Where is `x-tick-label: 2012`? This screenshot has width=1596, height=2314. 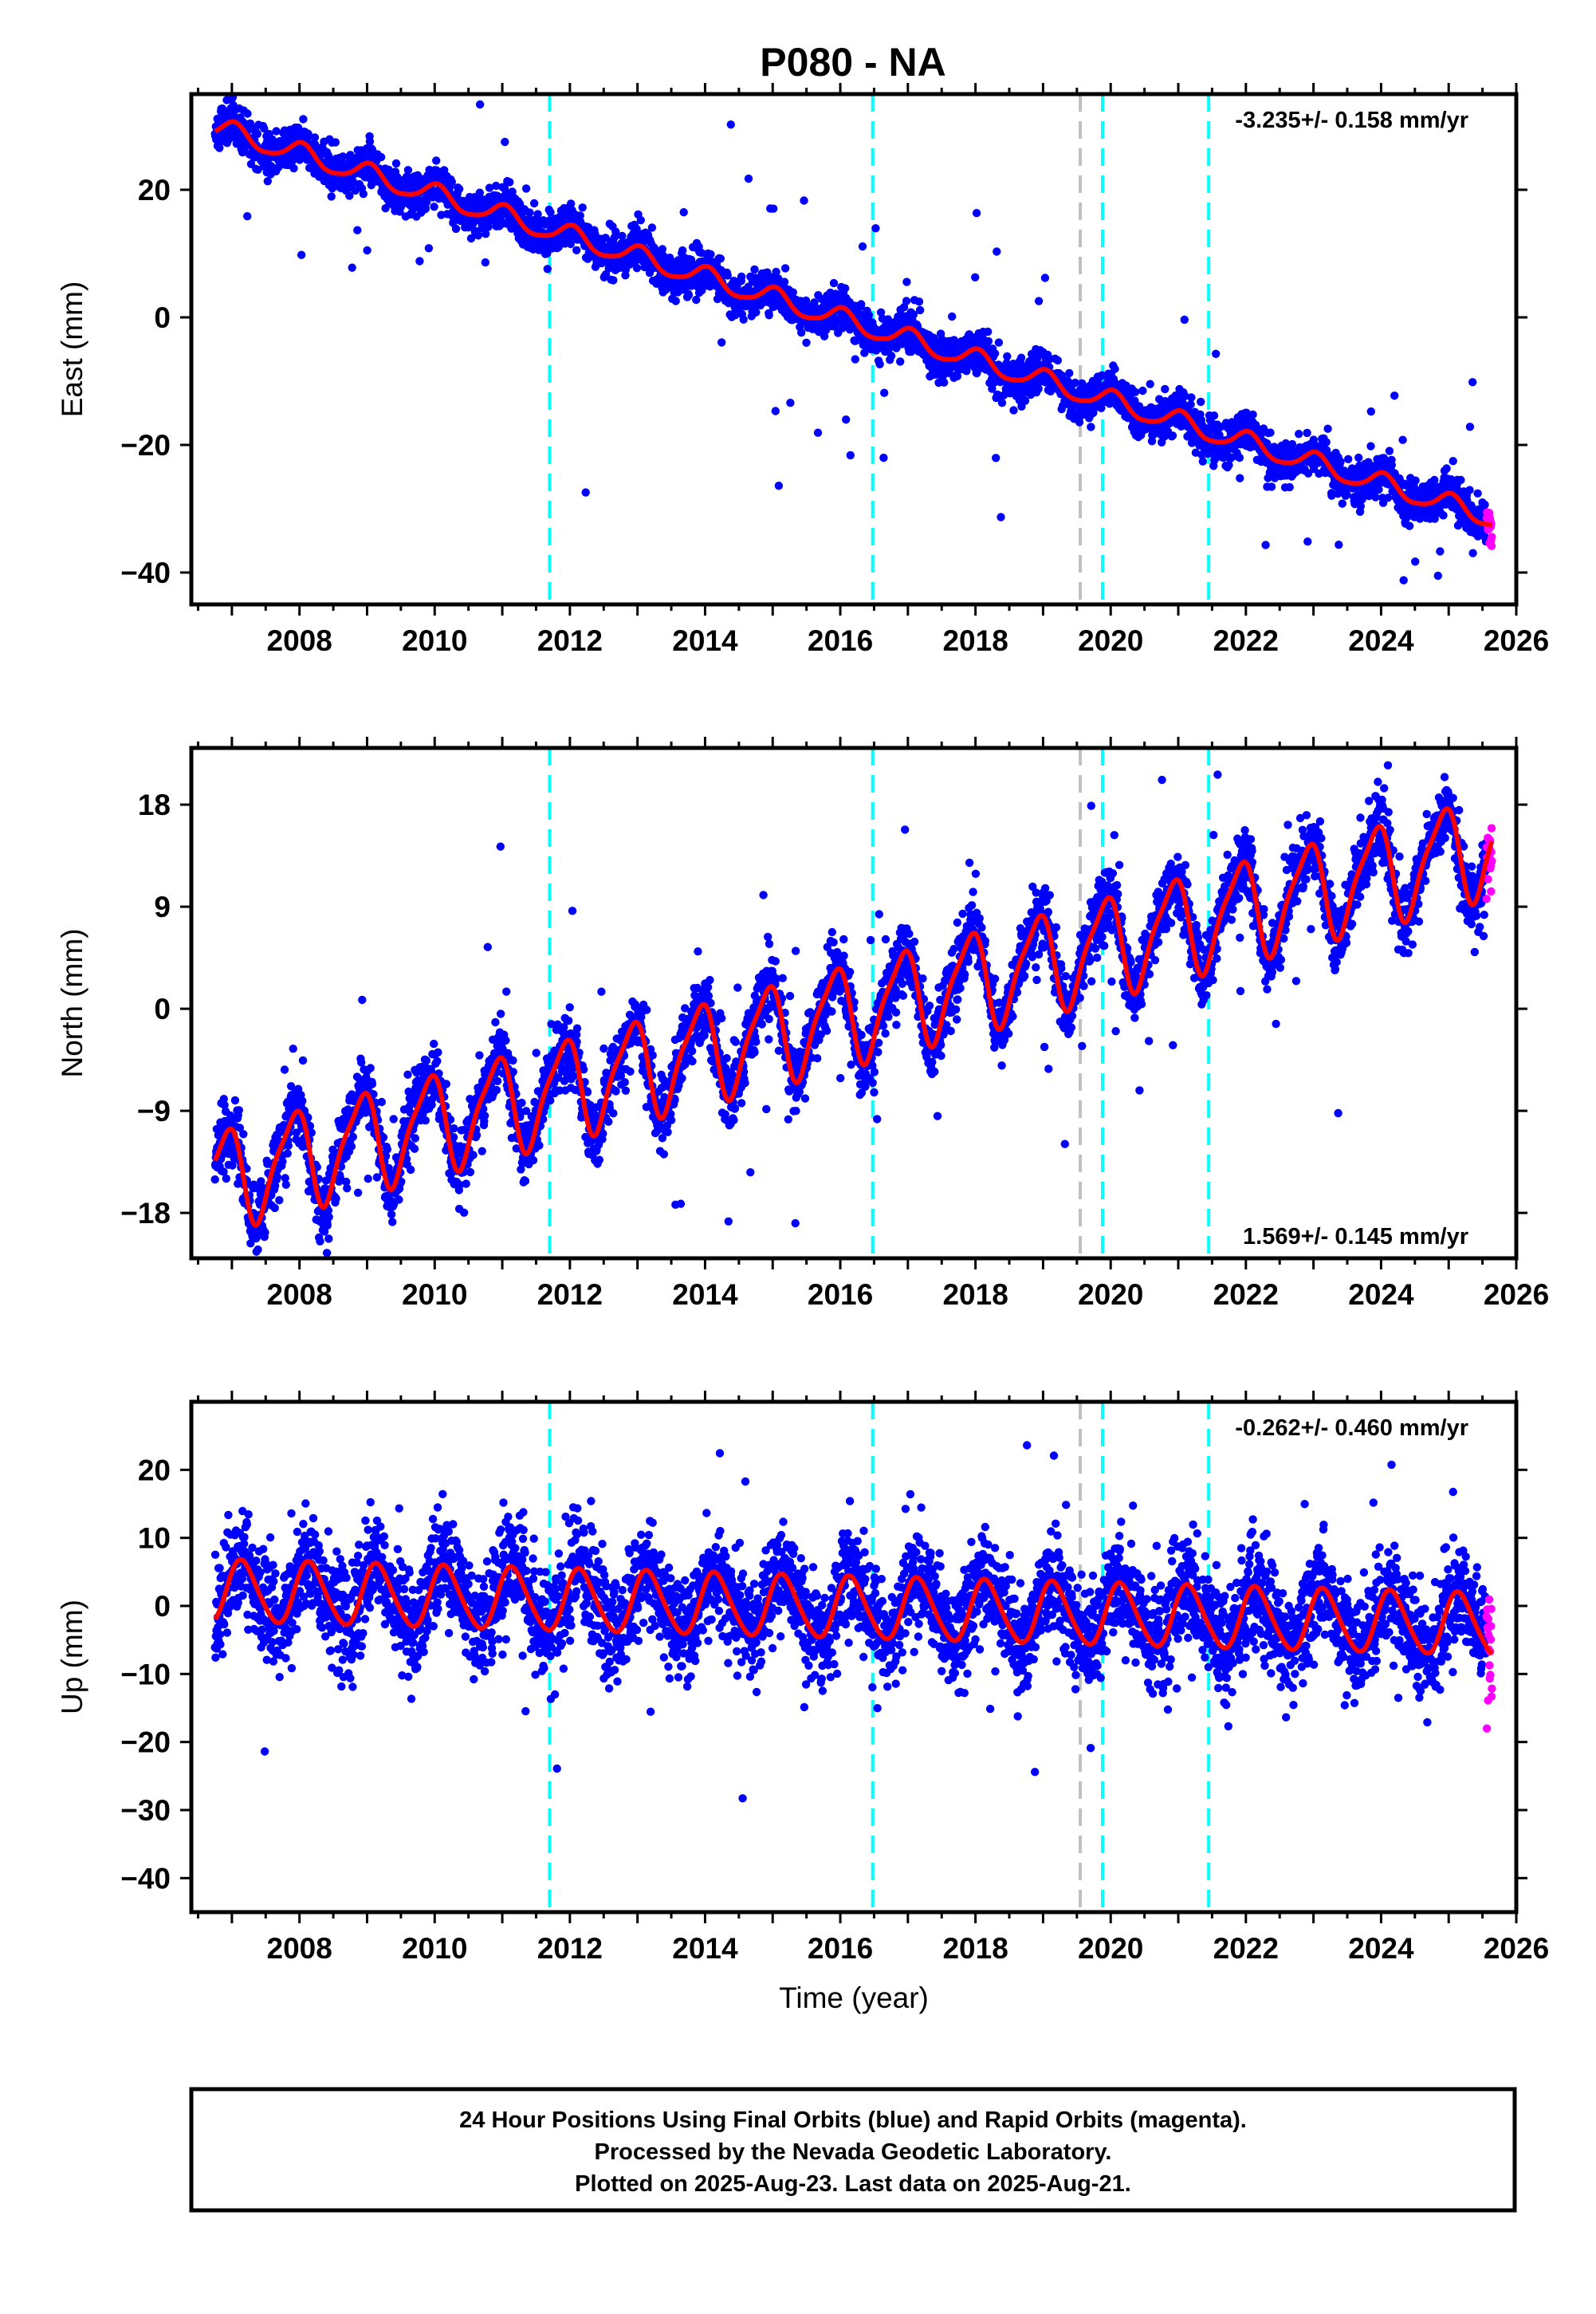 x-tick-label: 2012 is located at coordinates (570, 641).